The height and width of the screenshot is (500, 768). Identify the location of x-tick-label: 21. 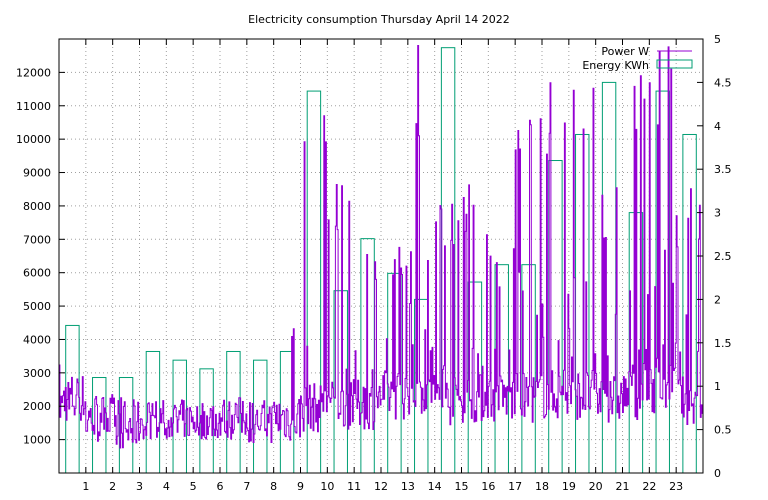
(623, 486).